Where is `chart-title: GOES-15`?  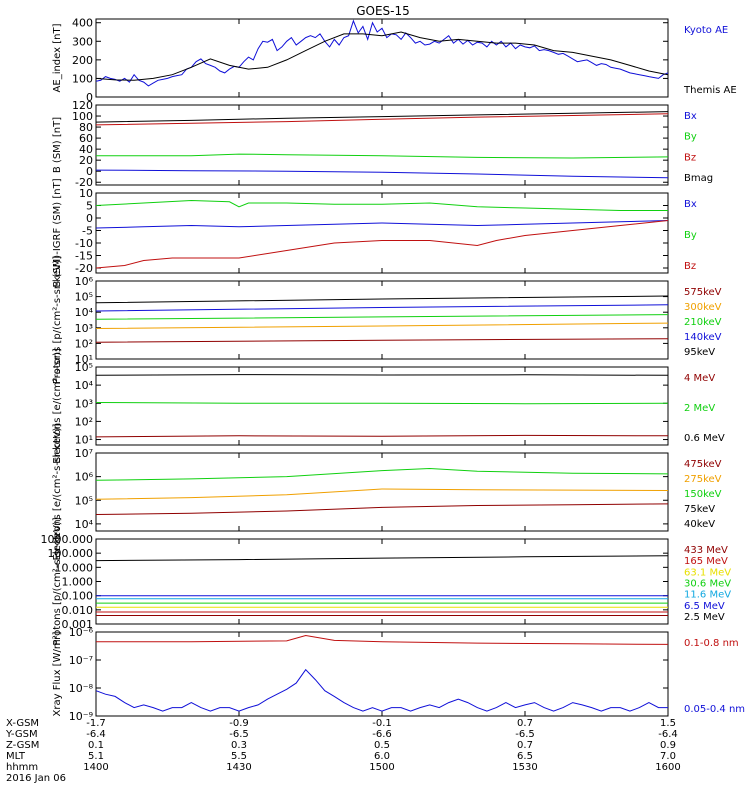 chart-title: GOES-15 is located at coordinates (383, 11).